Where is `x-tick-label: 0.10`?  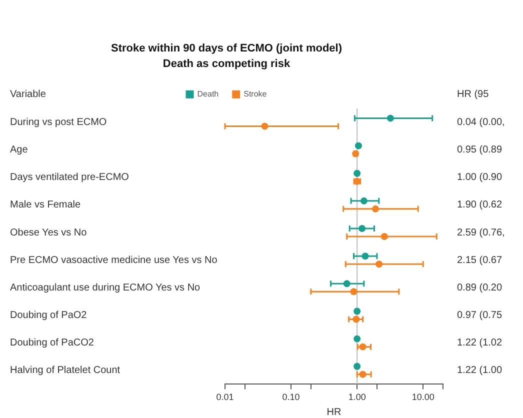
x-tick-label: 0.10 is located at coordinates (291, 397).